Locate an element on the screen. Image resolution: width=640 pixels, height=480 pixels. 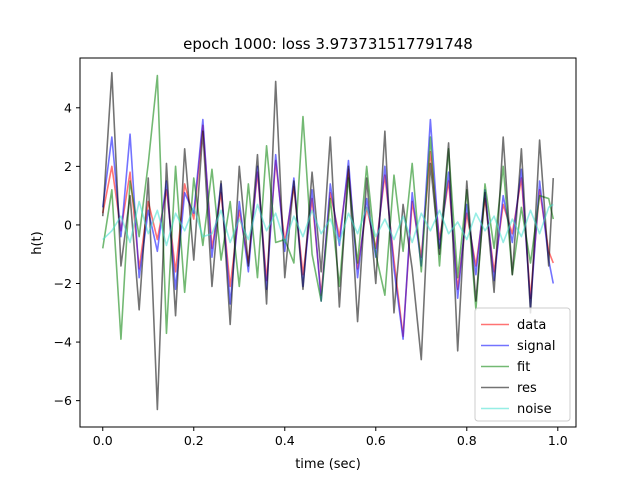
y-axis: −6 −4 −2 0 2 4 is located at coordinates (67, 254).